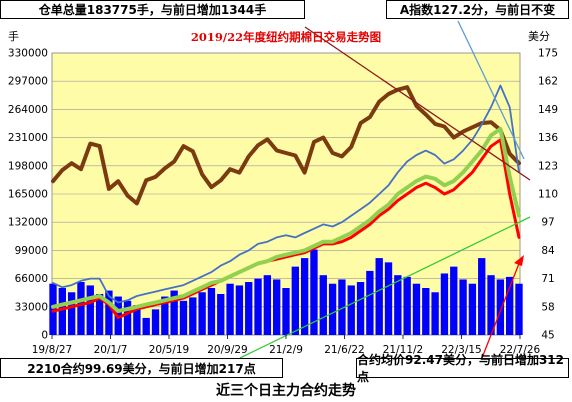  I want to click on x-tick-label: 21/6/22, so click(344, 350).